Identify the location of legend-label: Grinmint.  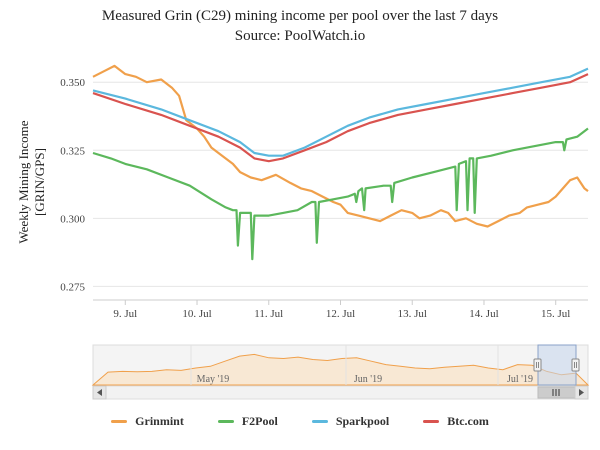
(159, 421).